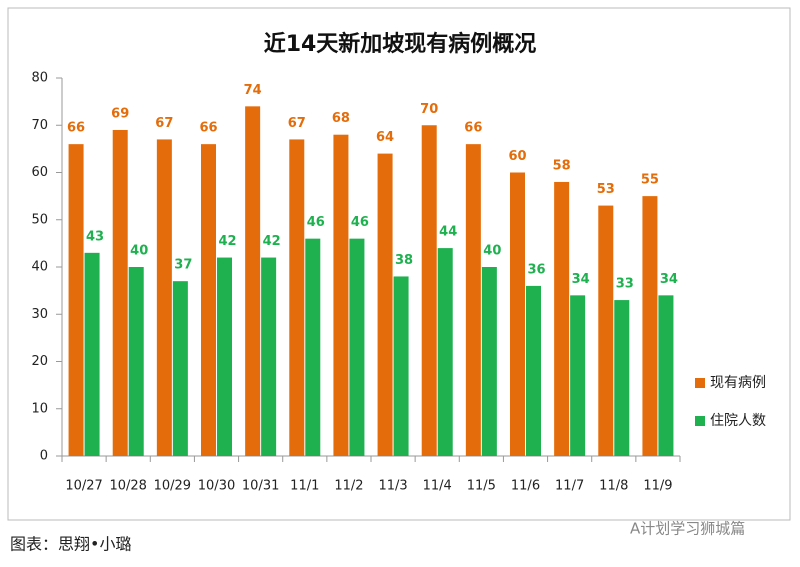 The height and width of the screenshot is (567, 800). What do you see at coordinates (404, 260) in the screenshot?
I see `value-label: 38` at bounding box center [404, 260].